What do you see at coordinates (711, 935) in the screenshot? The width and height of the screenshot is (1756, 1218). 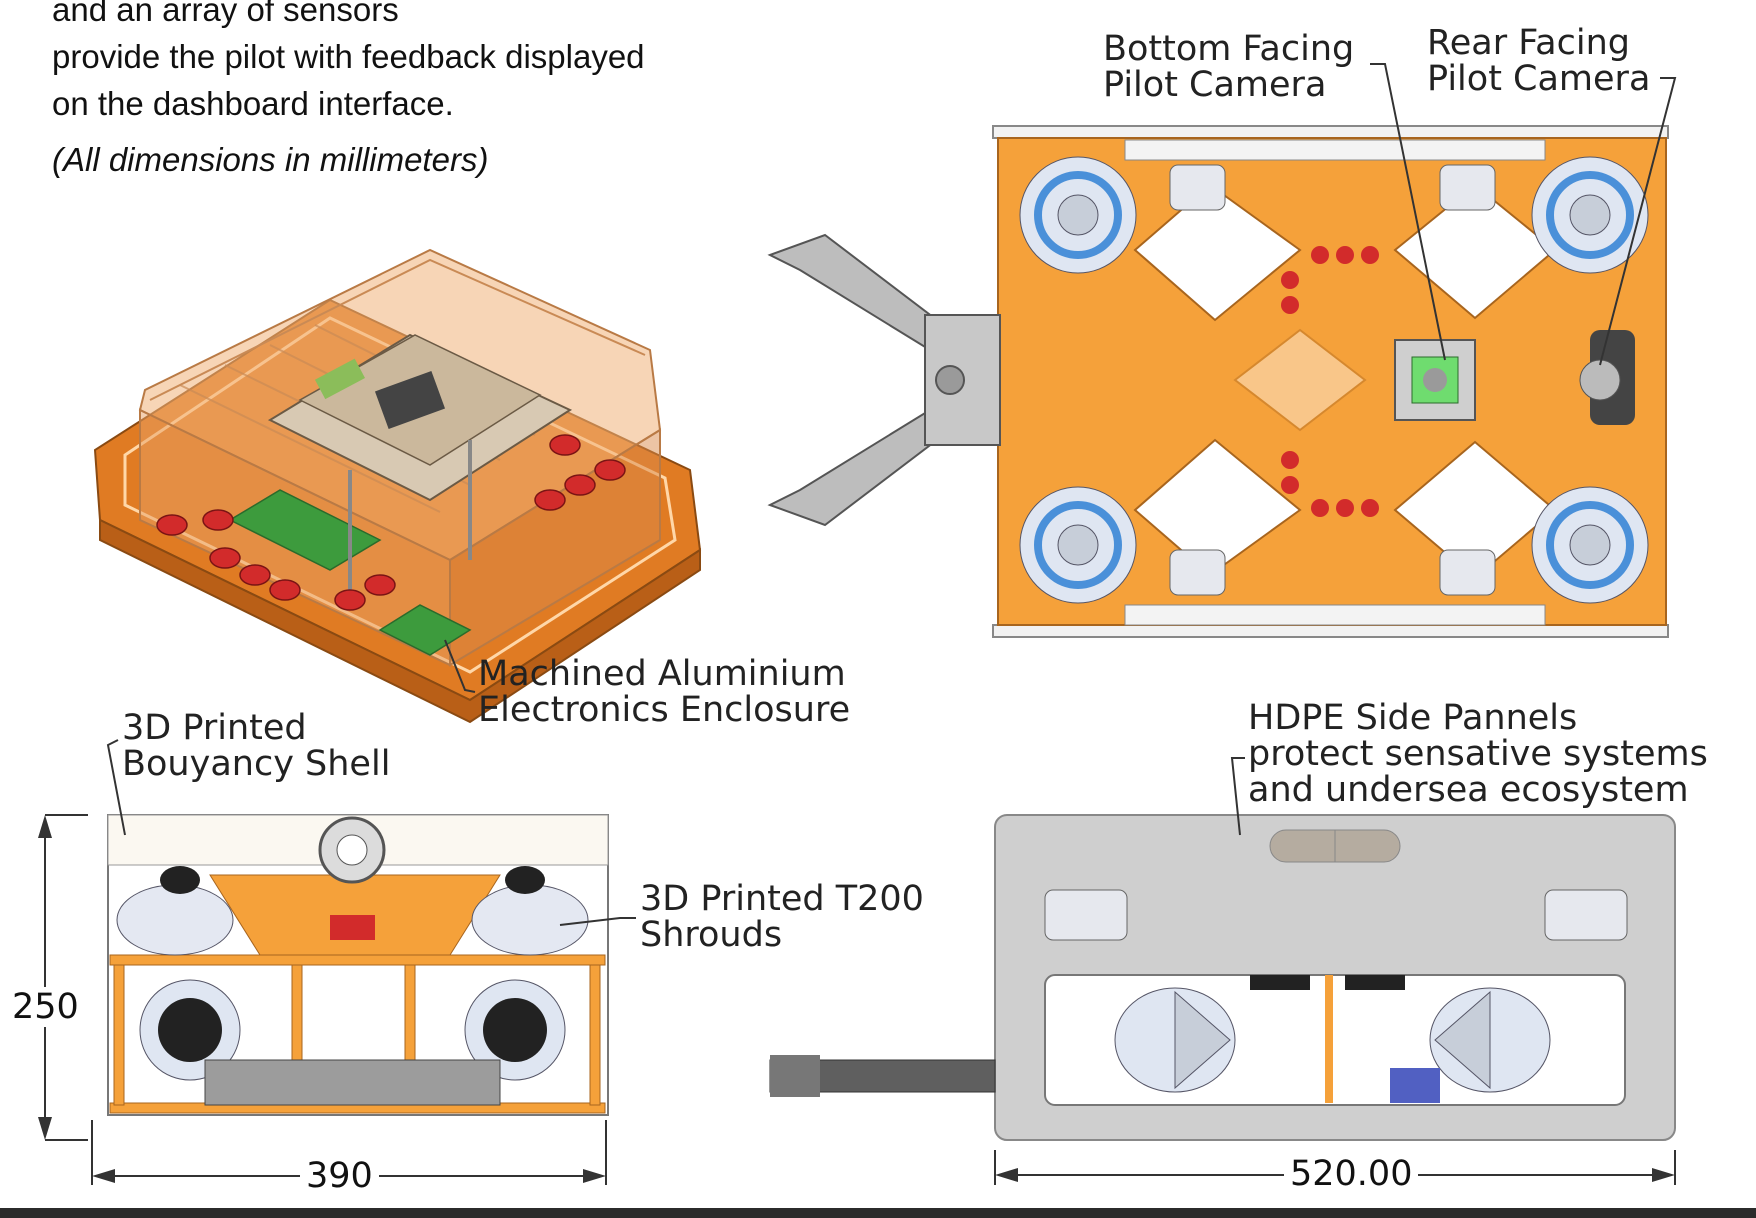 I see `callout-line: Shrouds` at bounding box center [711, 935].